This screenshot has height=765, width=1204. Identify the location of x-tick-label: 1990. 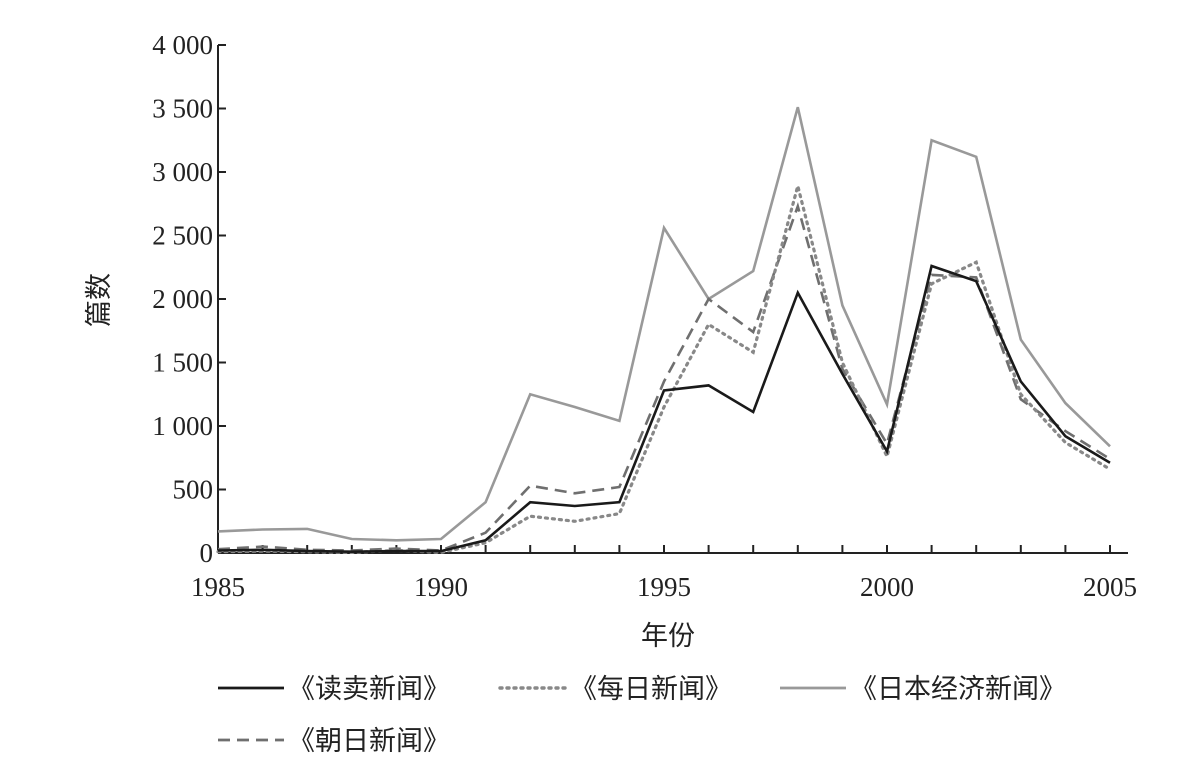
(441, 587).